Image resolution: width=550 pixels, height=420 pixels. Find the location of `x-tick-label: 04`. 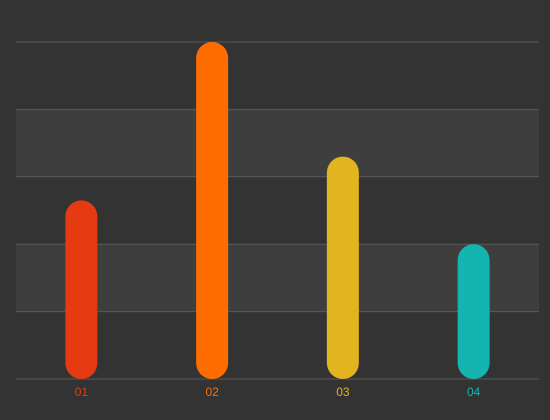

x-tick-label: 04 is located at coordinates (474, 392).